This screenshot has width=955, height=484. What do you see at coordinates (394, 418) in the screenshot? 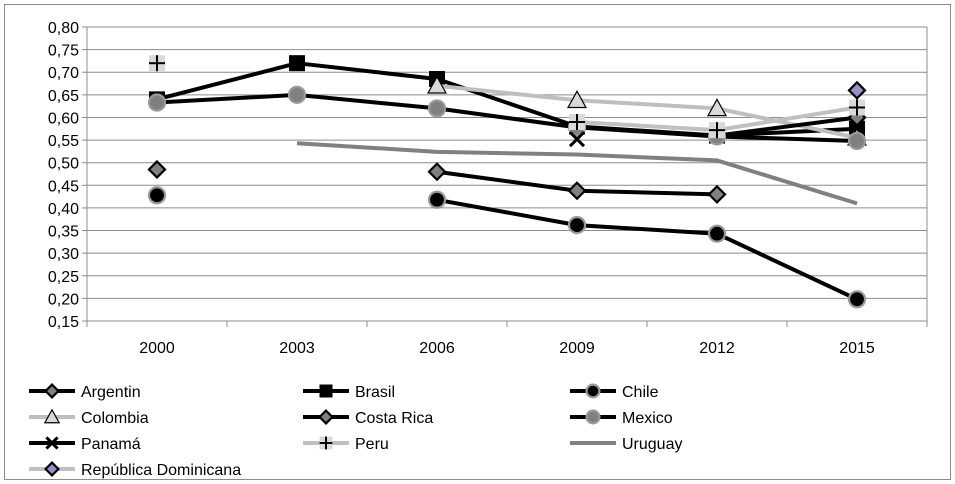
I see `legend-label: Costa Rica` at bounding box center [394, 418].